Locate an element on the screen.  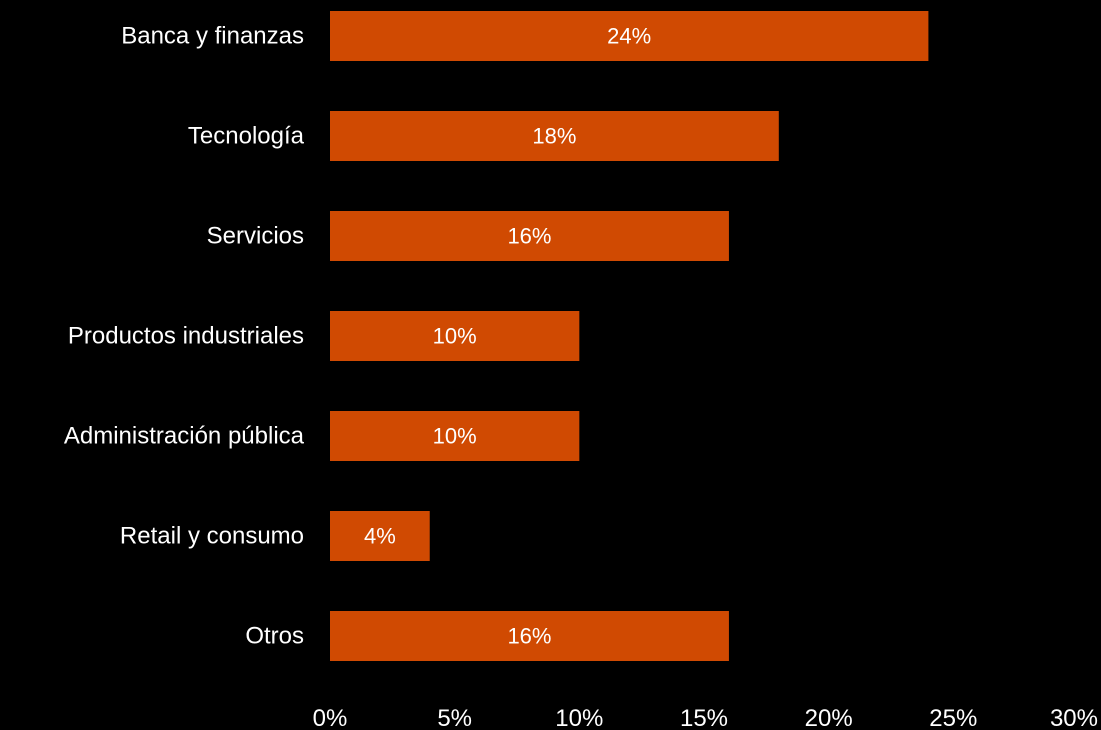
bar-value-label-7: 16% is located at coordinates (529, 636).